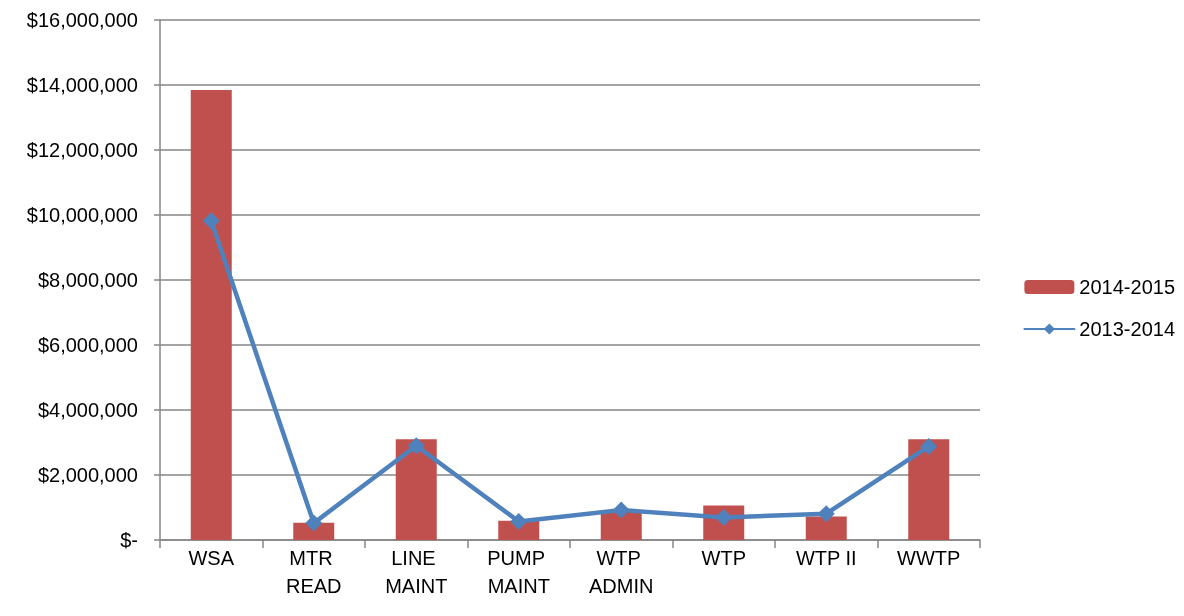  Describe the element at coordinates (129, 540) in the screenshot. I see `y-tick-label: $-` at that location.